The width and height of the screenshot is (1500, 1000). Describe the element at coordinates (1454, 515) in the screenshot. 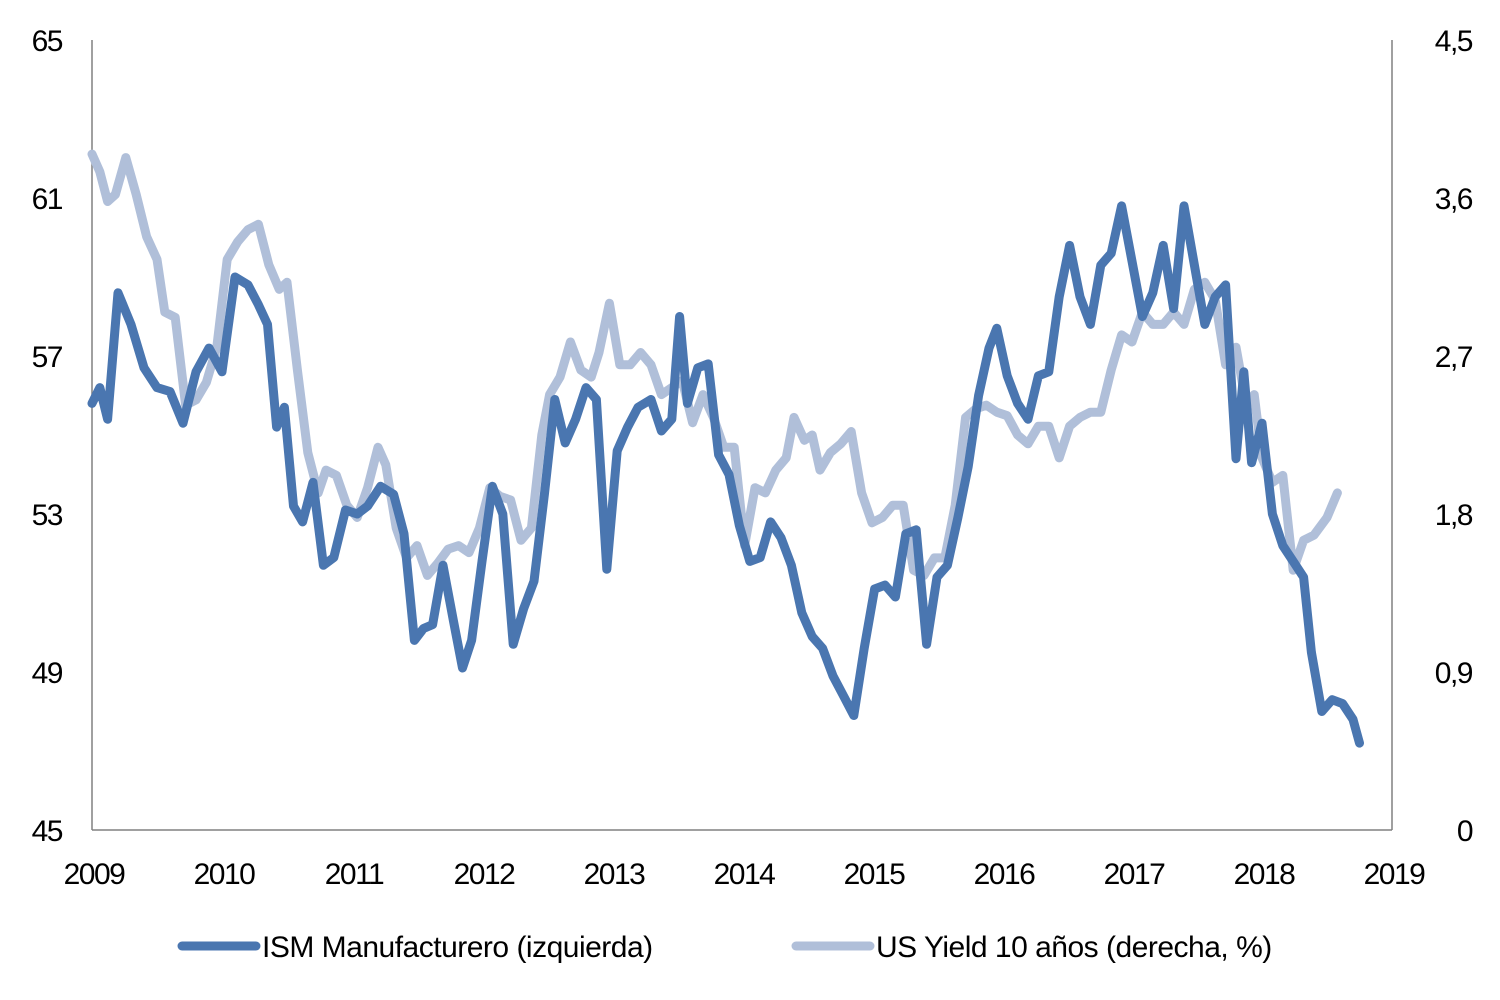

I see `right-tick-label: 1,8` at that location.